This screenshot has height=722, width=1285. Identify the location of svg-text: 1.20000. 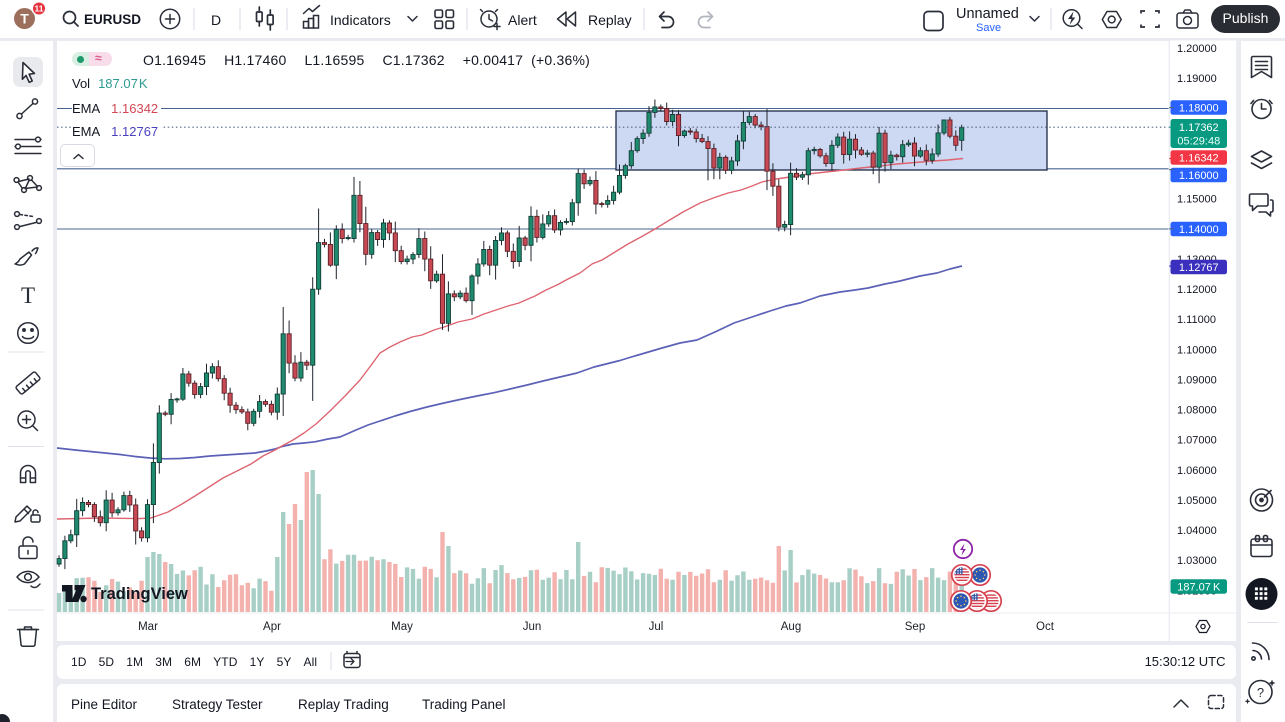
(1197, 49).